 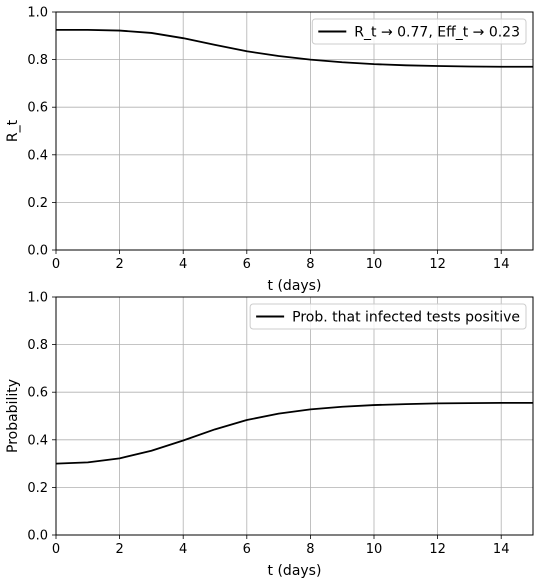 I want to click on prob-y-tick-label: 0.8, so click(x=37, y=345).